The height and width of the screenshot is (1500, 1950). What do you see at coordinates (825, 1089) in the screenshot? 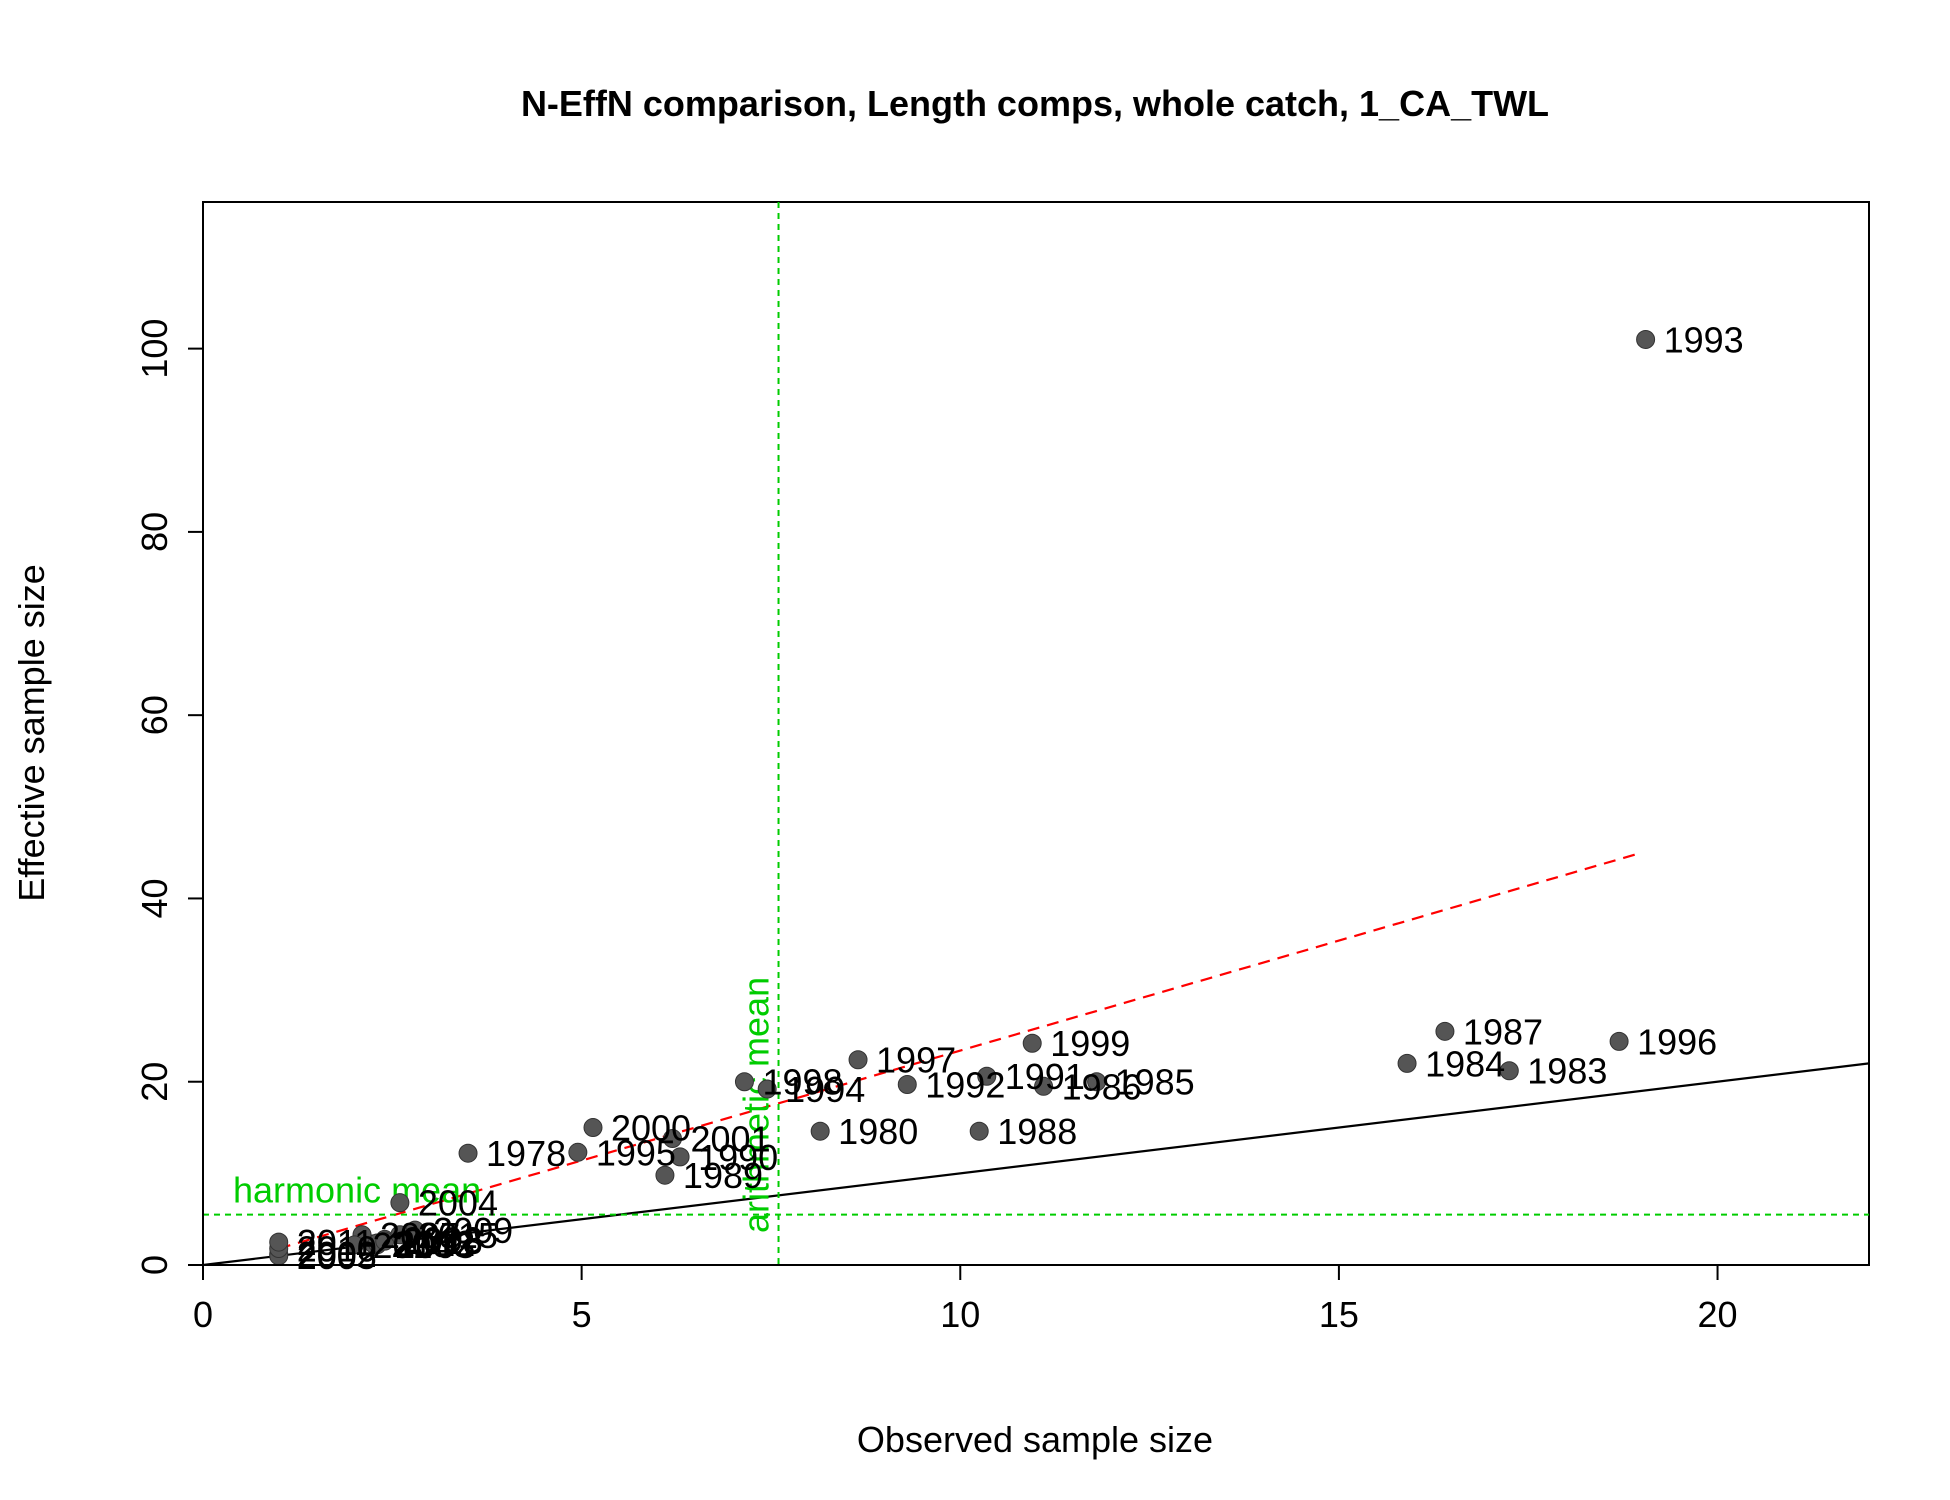
I see `point-label: 1994` at bounding box center [825, 1089].